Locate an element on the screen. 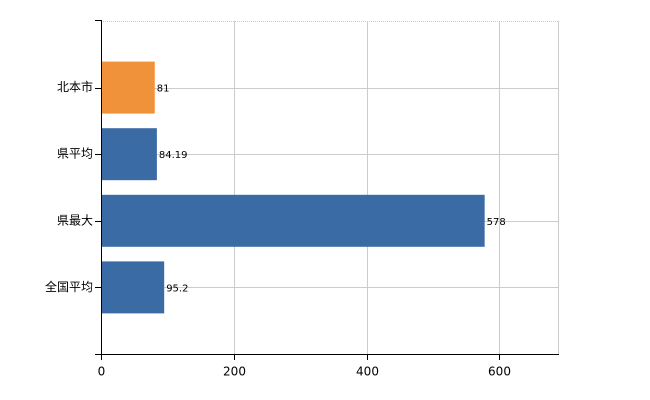  x-tick-label: 400 is located at coordinates (367, 372).